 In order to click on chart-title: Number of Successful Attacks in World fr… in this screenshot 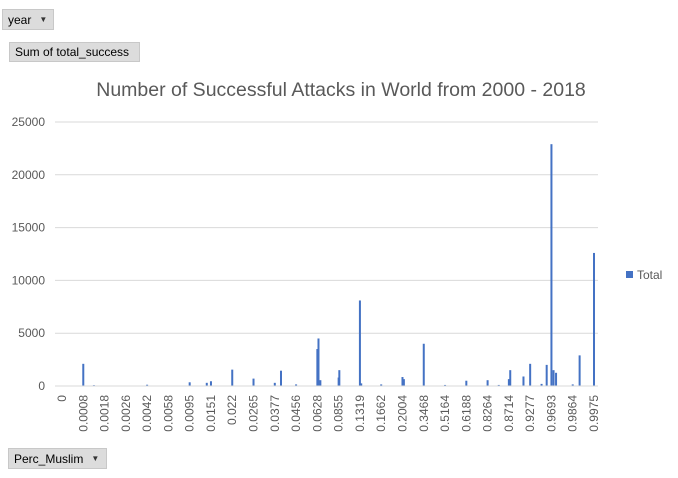, I will do `click(341, 90)`.